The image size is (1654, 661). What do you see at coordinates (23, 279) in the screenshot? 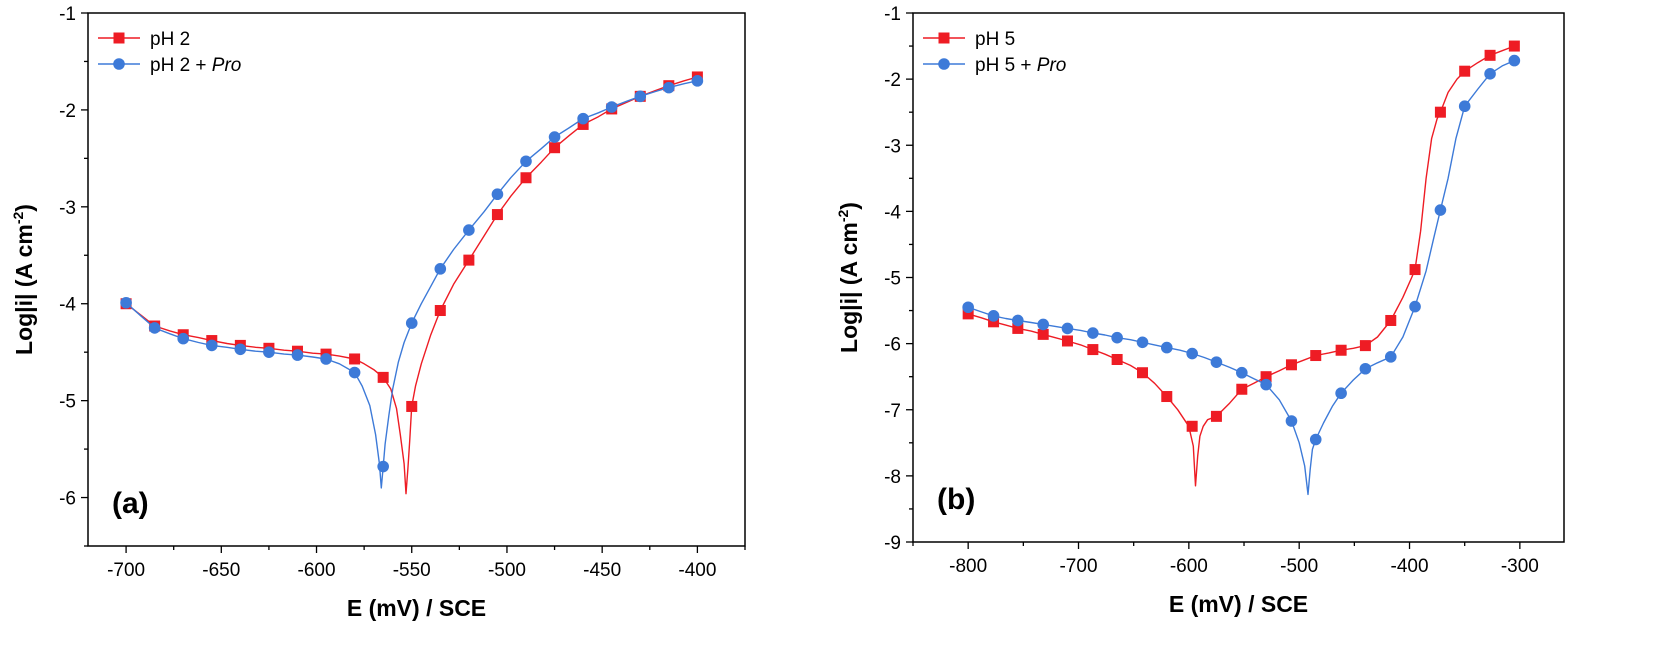
I see `y-axis-title: Log|i| (A cm-2)` at bounding box center [23, 279].